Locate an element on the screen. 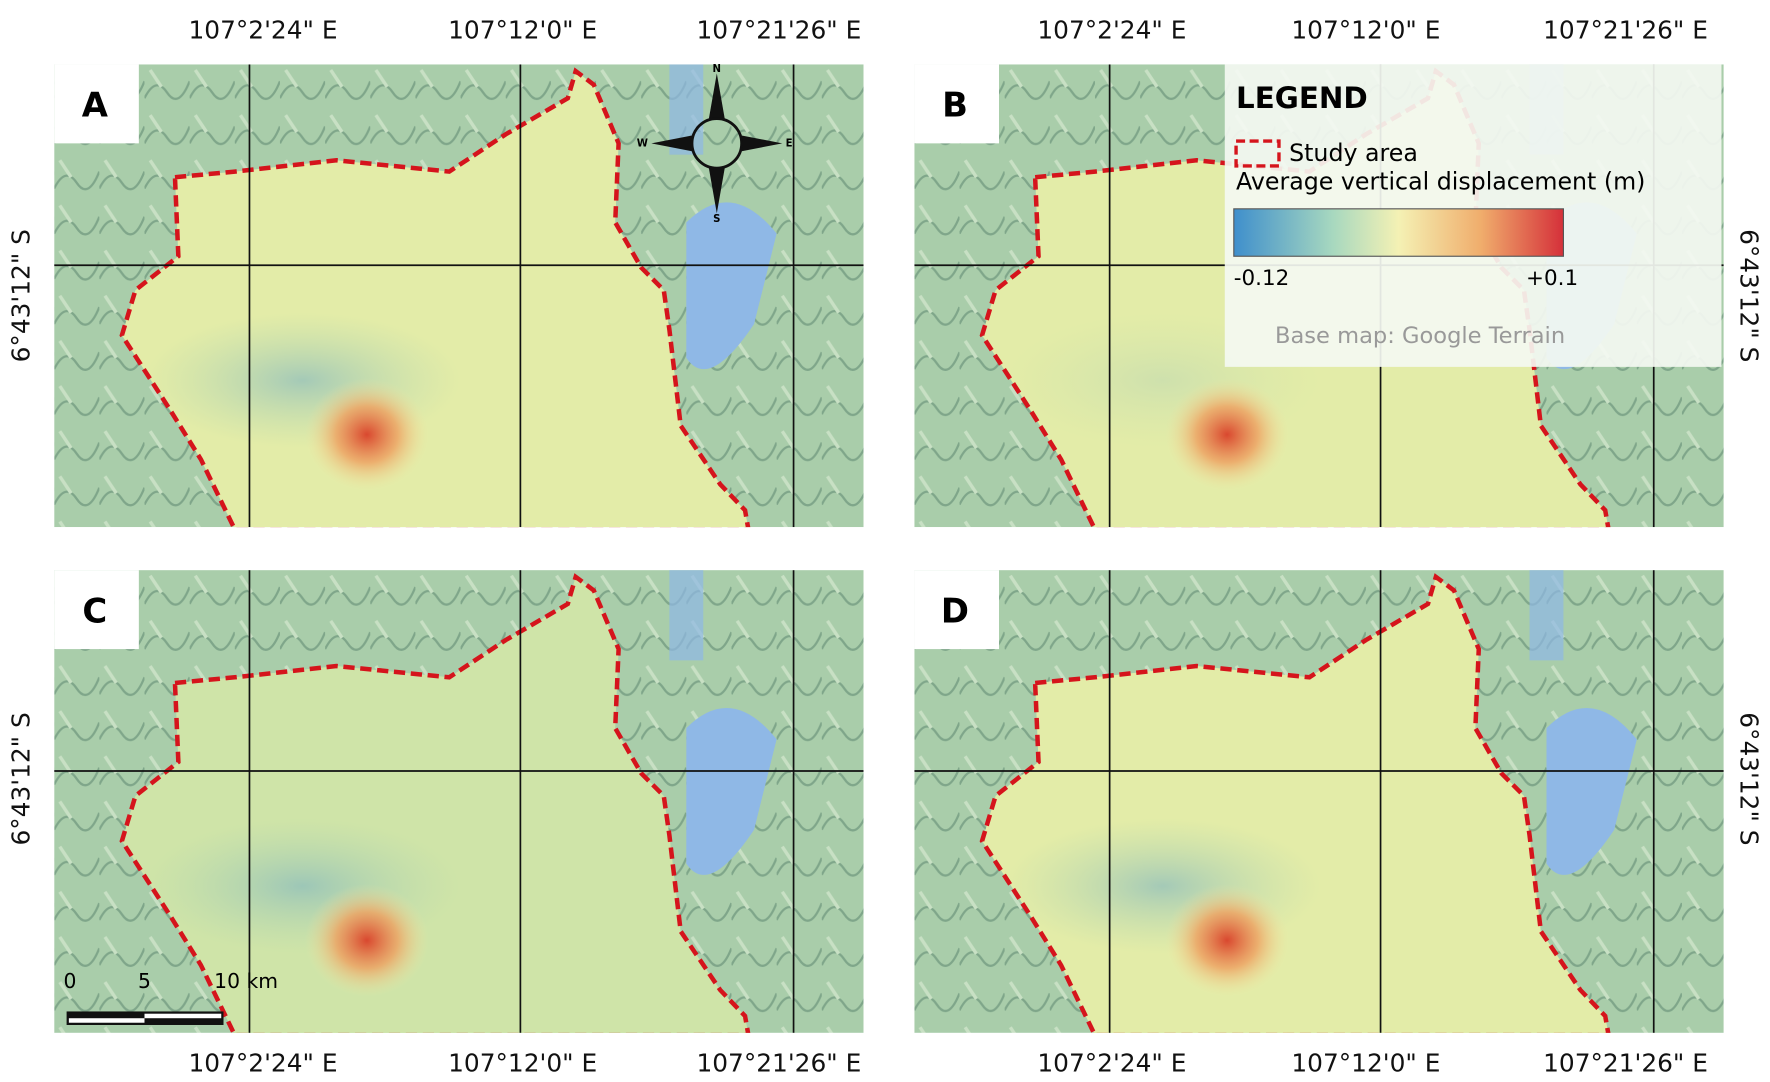 The height and width of the screenshot is (1082, 1770). panel-label: D is located at coordinates (955, 610).